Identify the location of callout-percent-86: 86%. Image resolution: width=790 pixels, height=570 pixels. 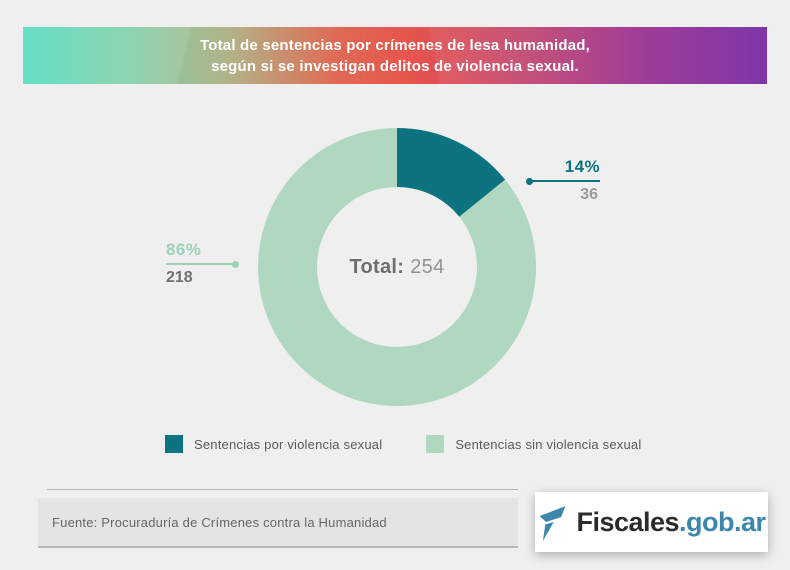
(184, 249).